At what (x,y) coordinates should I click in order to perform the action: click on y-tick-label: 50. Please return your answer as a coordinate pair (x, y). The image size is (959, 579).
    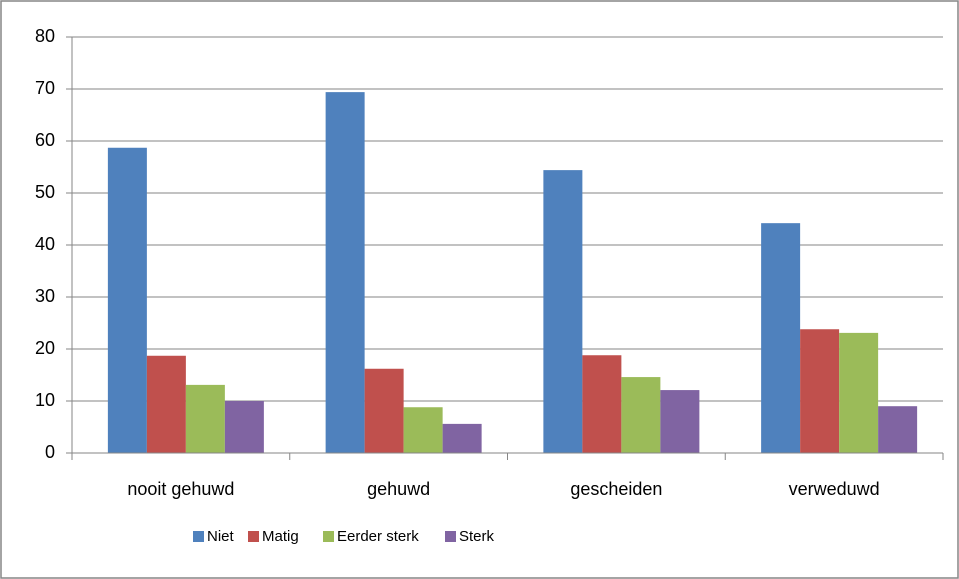
    Looking at the image, I should click on (45, 192).